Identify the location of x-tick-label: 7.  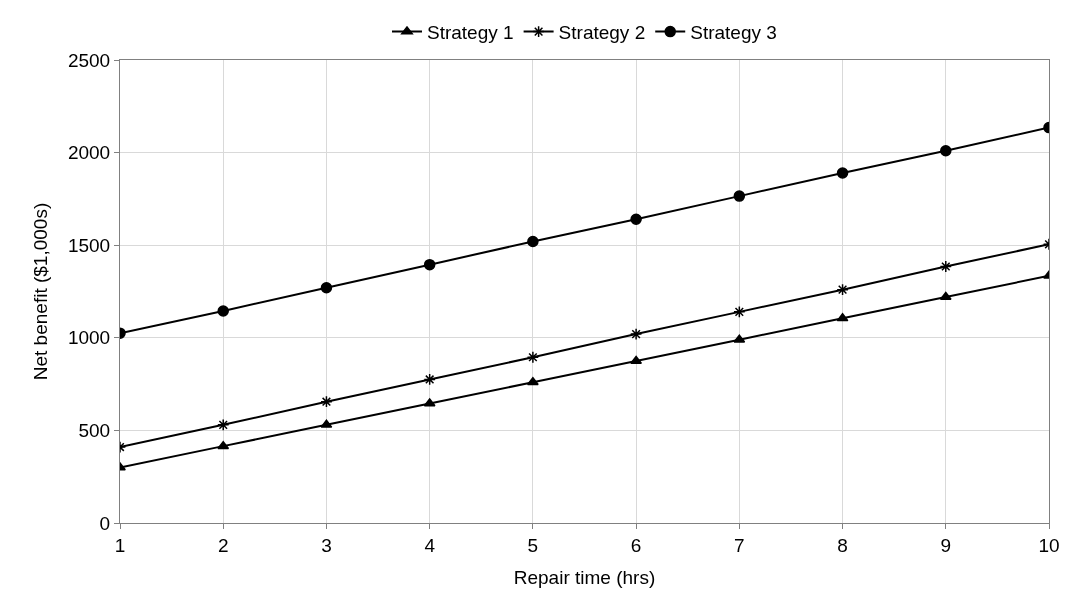
(739, 545).